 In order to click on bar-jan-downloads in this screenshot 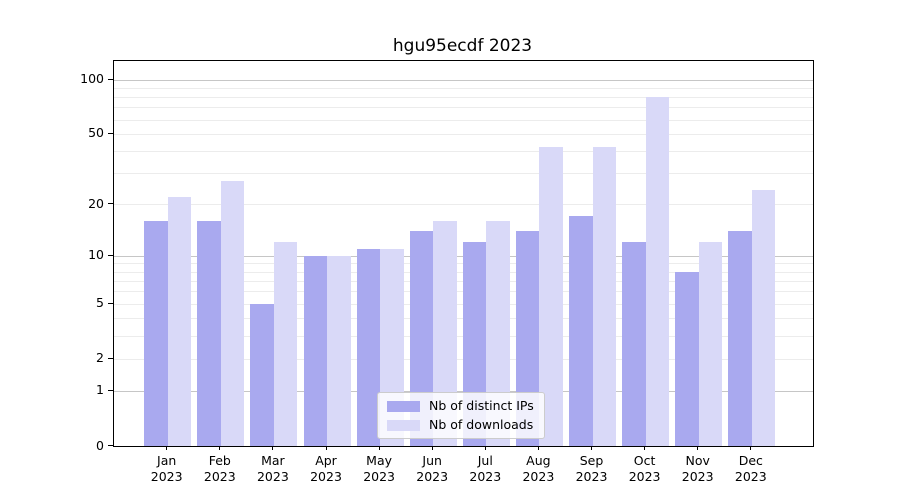, I will do `click(179, 321)`.